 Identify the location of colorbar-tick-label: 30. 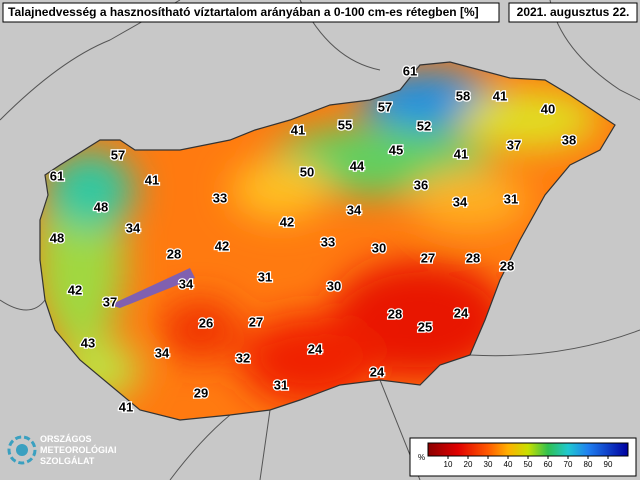
(488, 464).